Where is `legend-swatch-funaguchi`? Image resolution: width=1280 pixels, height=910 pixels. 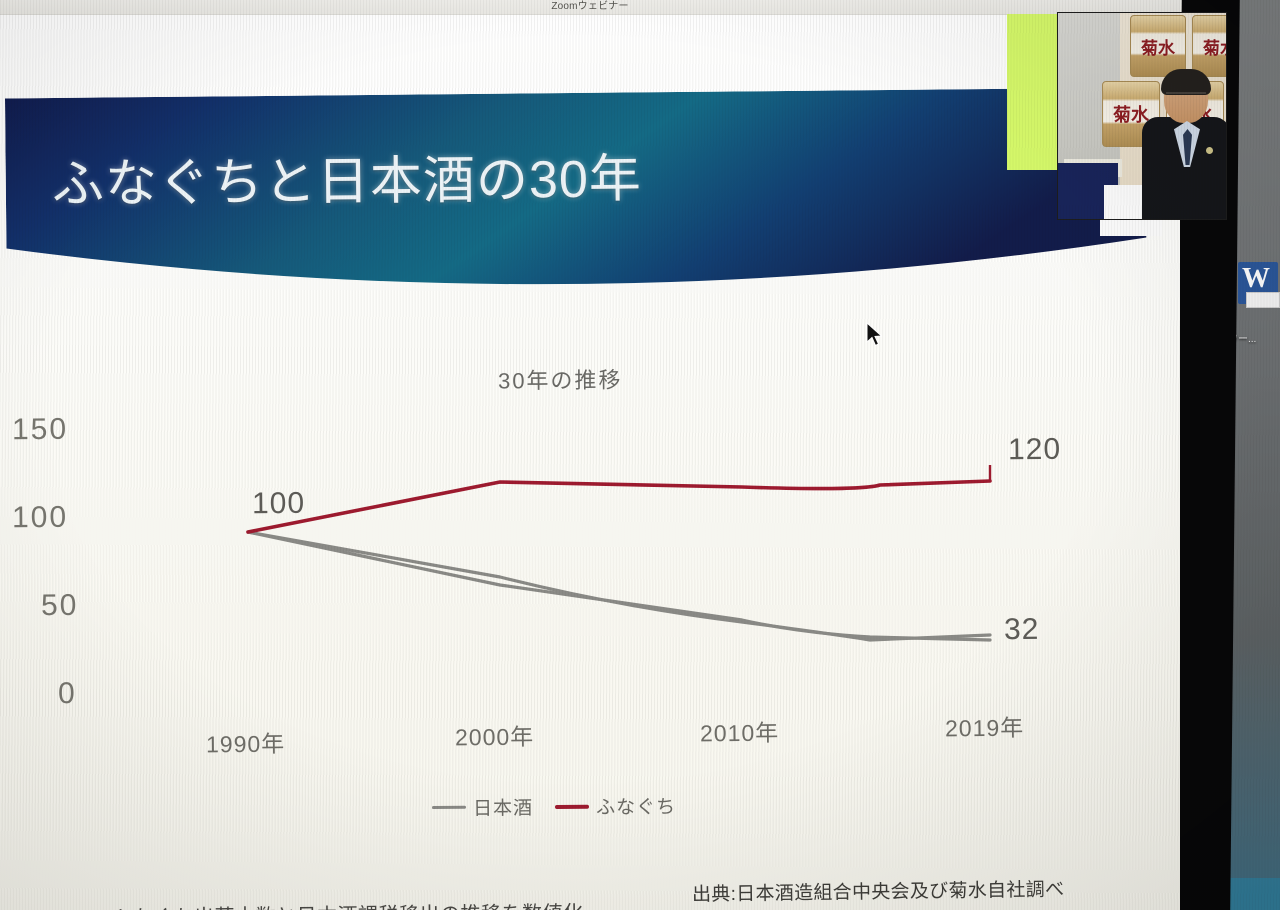
legend-swatch-funaguchi is located at coordinates (572, 806).